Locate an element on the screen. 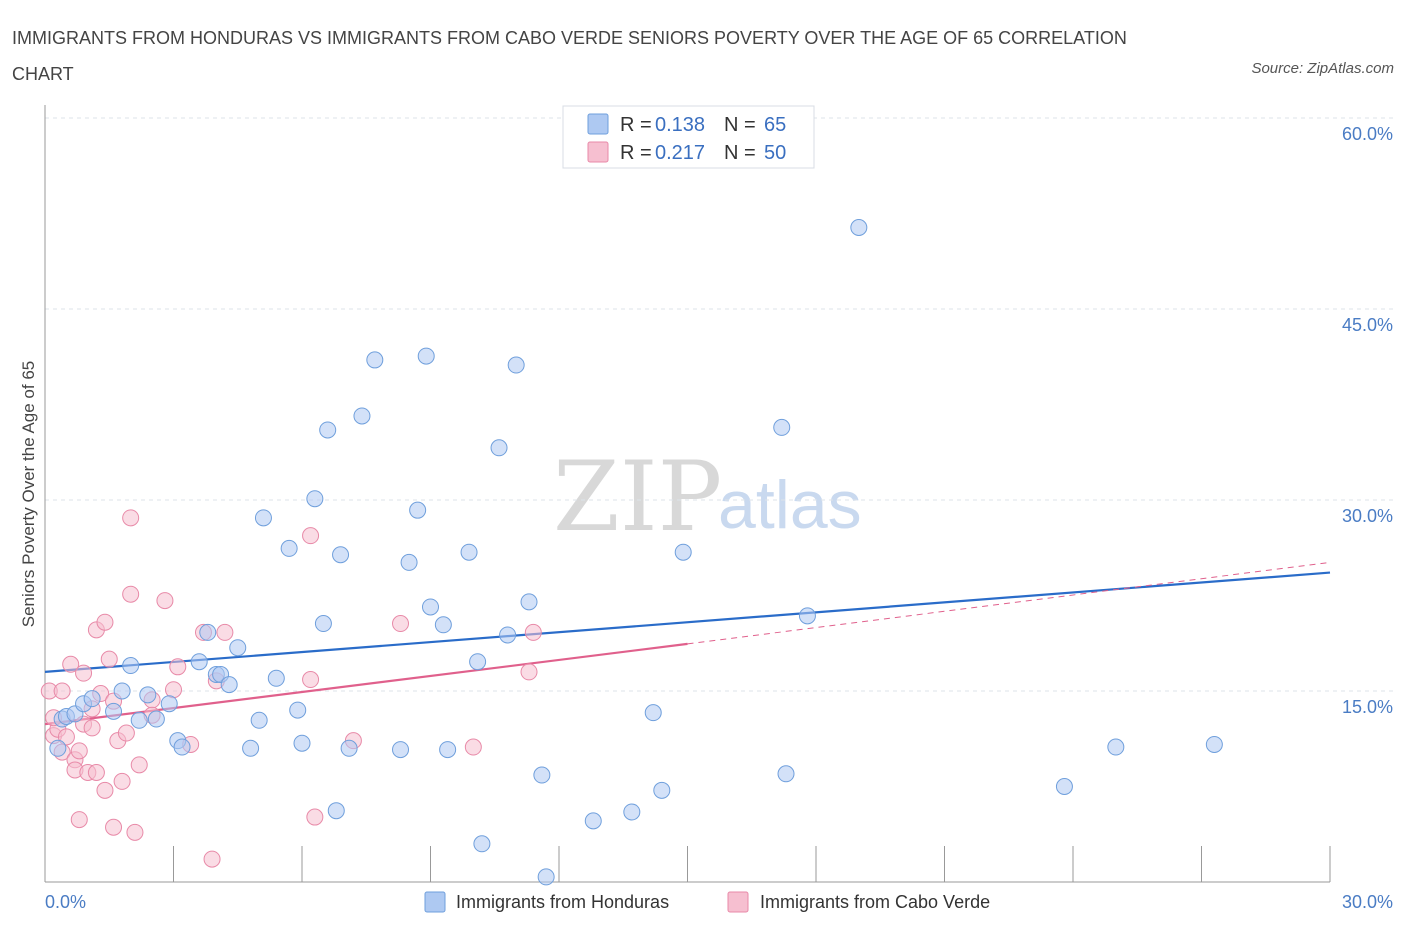  trend-line-honduras is located at coordinates (687, 622).